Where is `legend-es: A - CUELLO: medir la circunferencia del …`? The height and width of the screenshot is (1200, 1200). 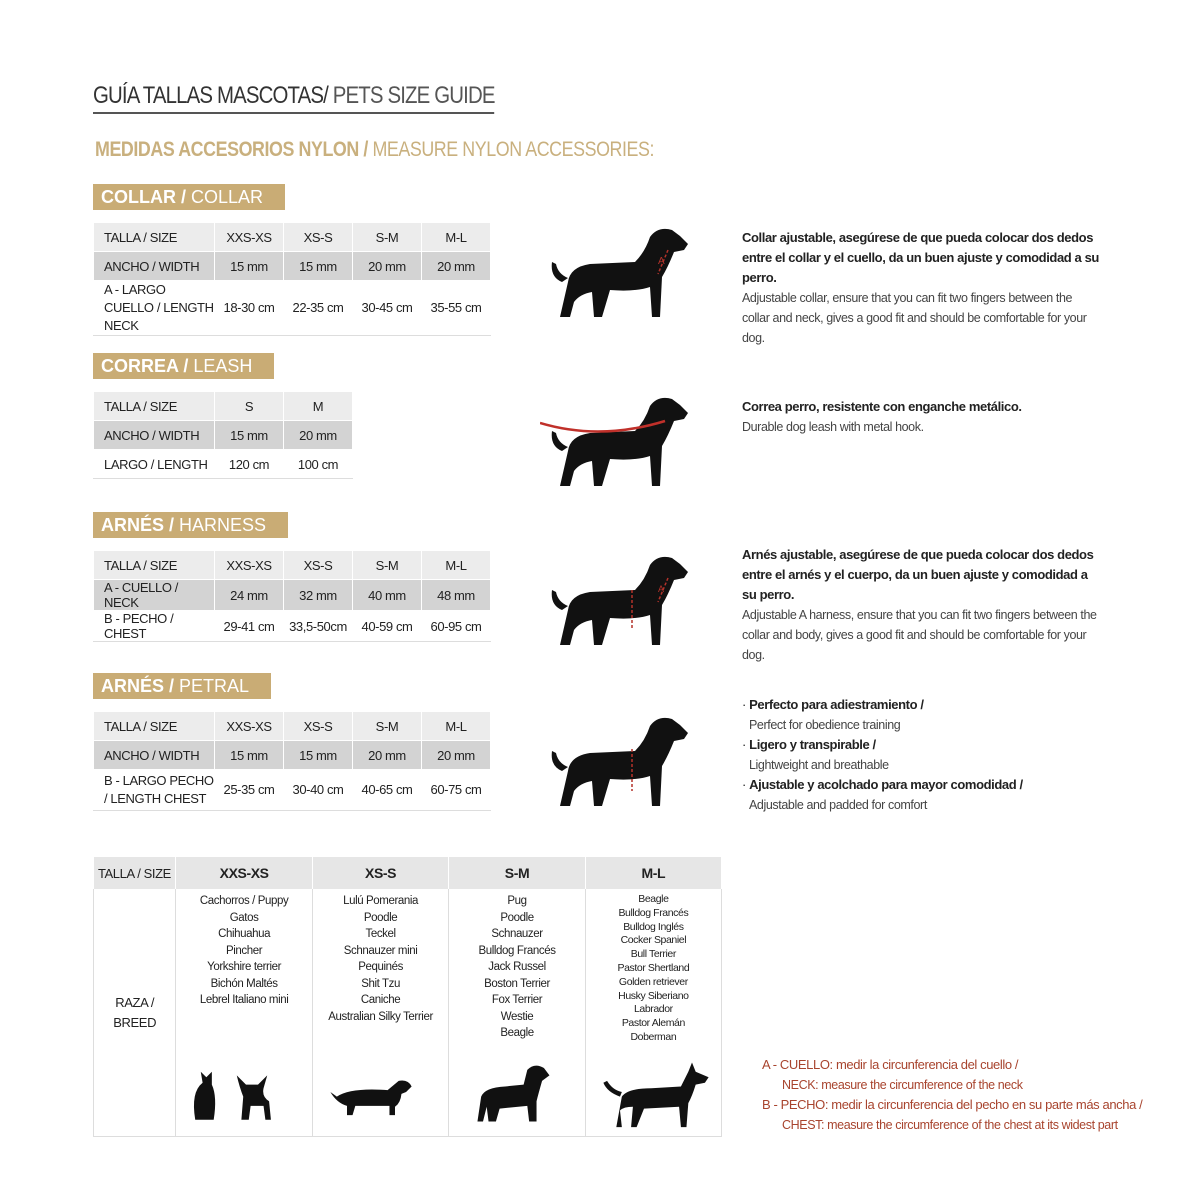 legend-es: A - CUELLO: medir la circunferencia del … is located at coordinates (890, 1064).